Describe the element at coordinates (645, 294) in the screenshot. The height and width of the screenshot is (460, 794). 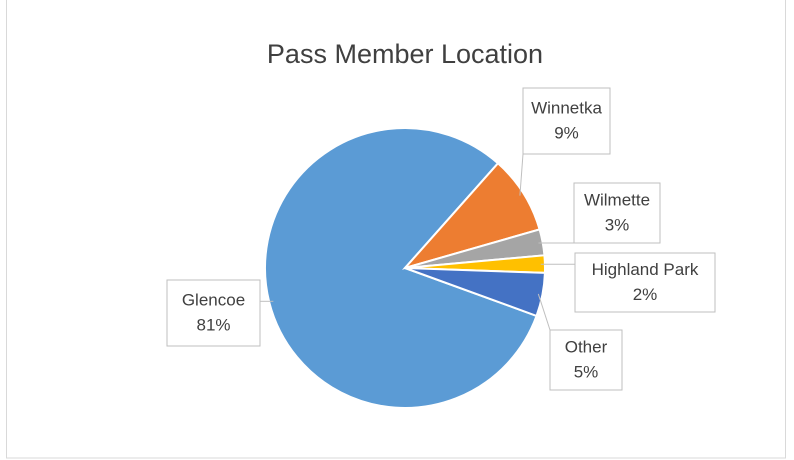
I see `value-label: 2%` at that location.